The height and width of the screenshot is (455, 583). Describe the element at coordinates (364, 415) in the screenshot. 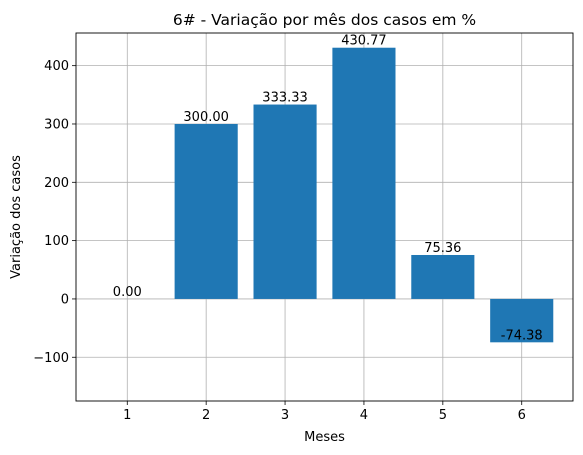

I see `x-tick-label: 4` at that location.